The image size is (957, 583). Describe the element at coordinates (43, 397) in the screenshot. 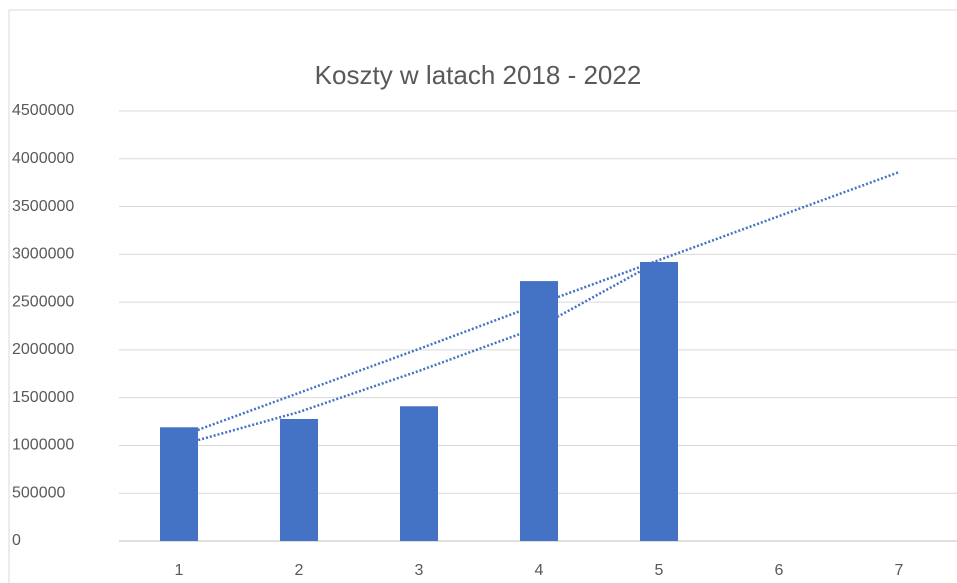

I see `y-tick-label: 1500000` at that location.